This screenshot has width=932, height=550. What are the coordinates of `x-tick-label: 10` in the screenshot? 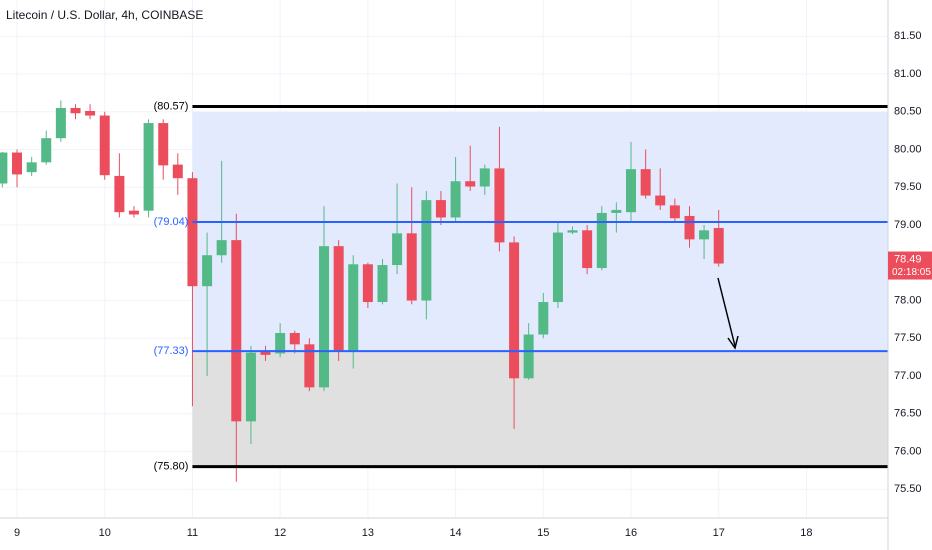 It's located at (105, 533).